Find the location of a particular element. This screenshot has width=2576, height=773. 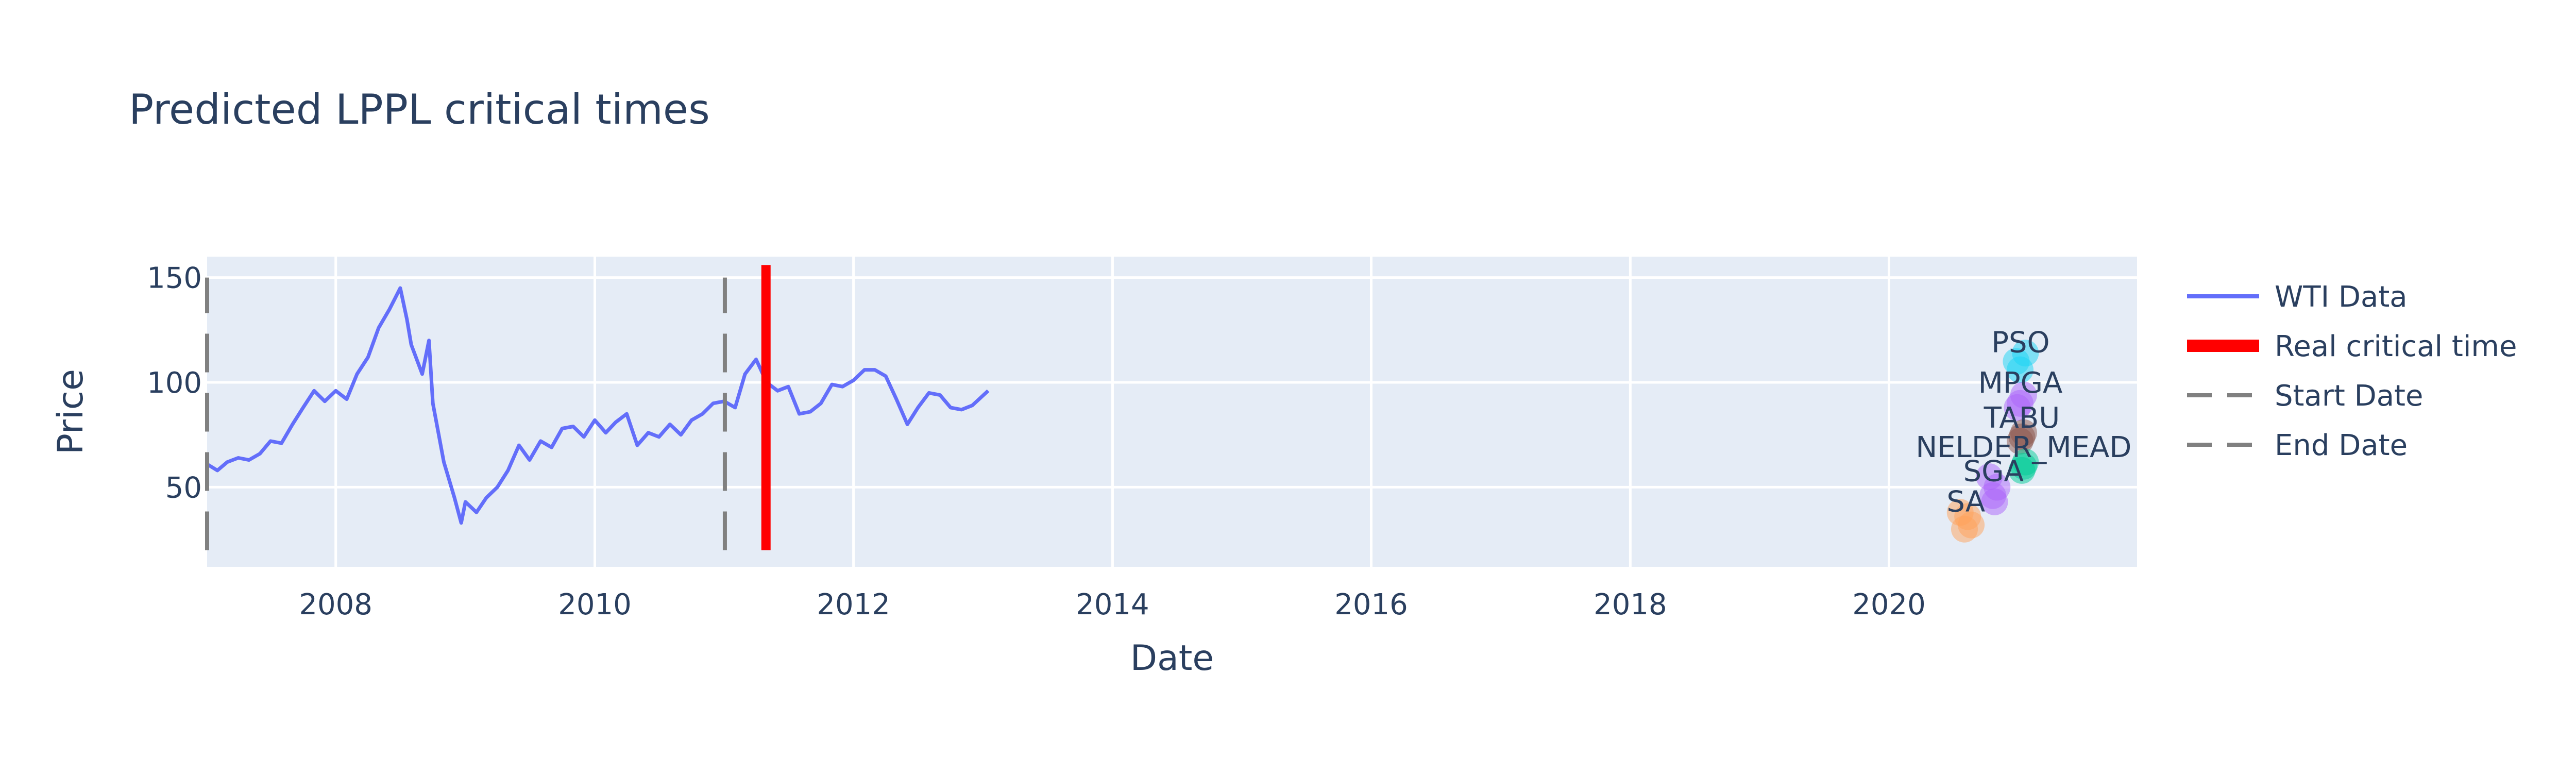

prediction-pso: PSO is located at coordinates (2020, 354).